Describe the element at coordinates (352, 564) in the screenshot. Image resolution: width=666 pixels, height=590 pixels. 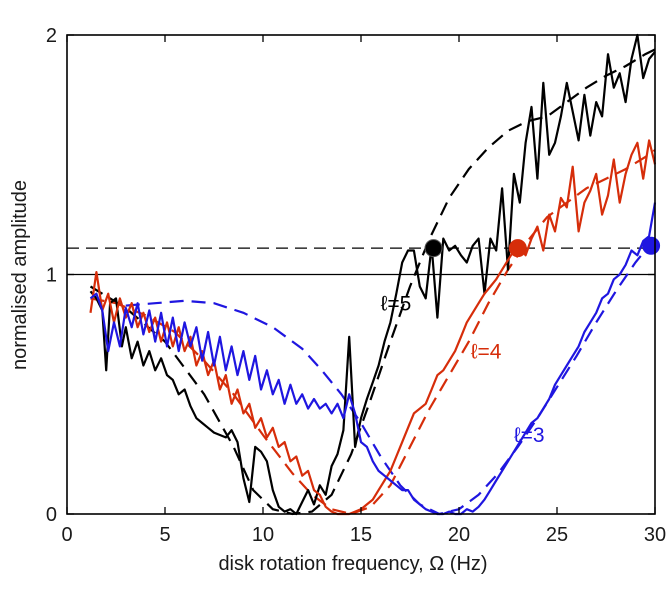
I see `x-axis-label: disk rotation frequency, Ω (Hz)` at that location.